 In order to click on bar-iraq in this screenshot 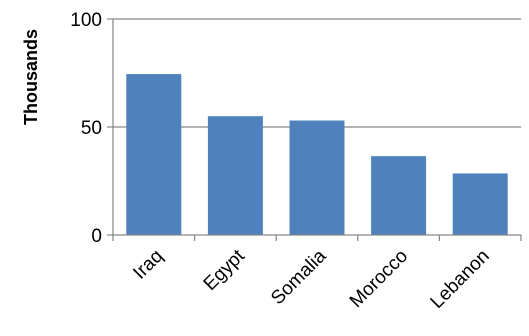, I will do `click(154, 154)`.